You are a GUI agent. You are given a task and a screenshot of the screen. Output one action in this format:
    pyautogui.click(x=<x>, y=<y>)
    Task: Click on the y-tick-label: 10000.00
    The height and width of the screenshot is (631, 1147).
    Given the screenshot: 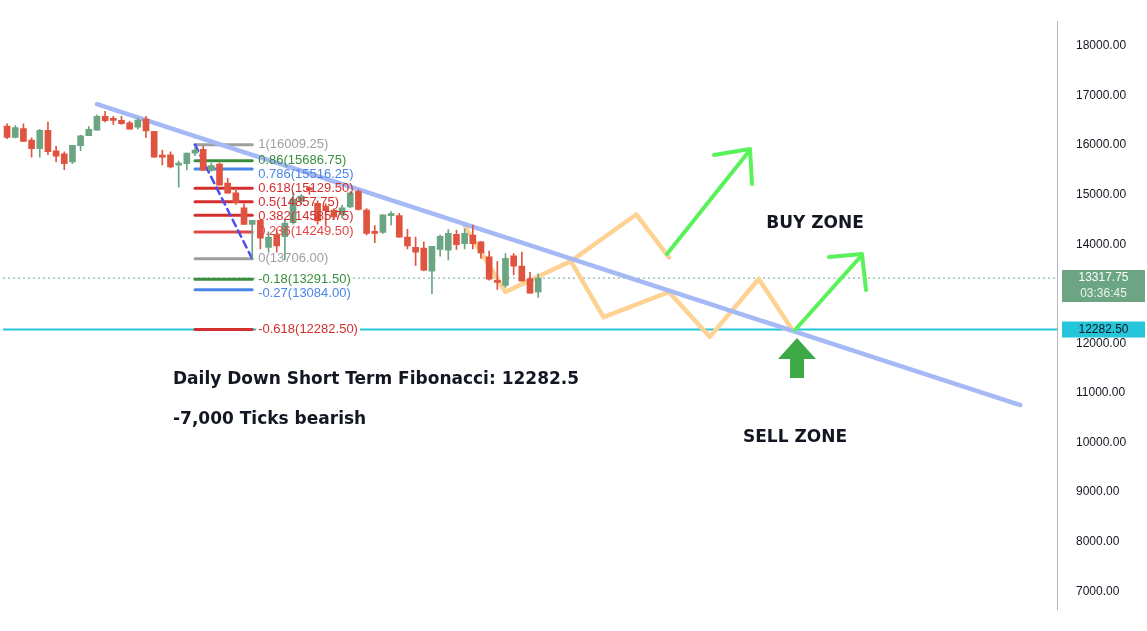 What is the action you would take?
    pyautogui.click(x=1101, y=441)
    